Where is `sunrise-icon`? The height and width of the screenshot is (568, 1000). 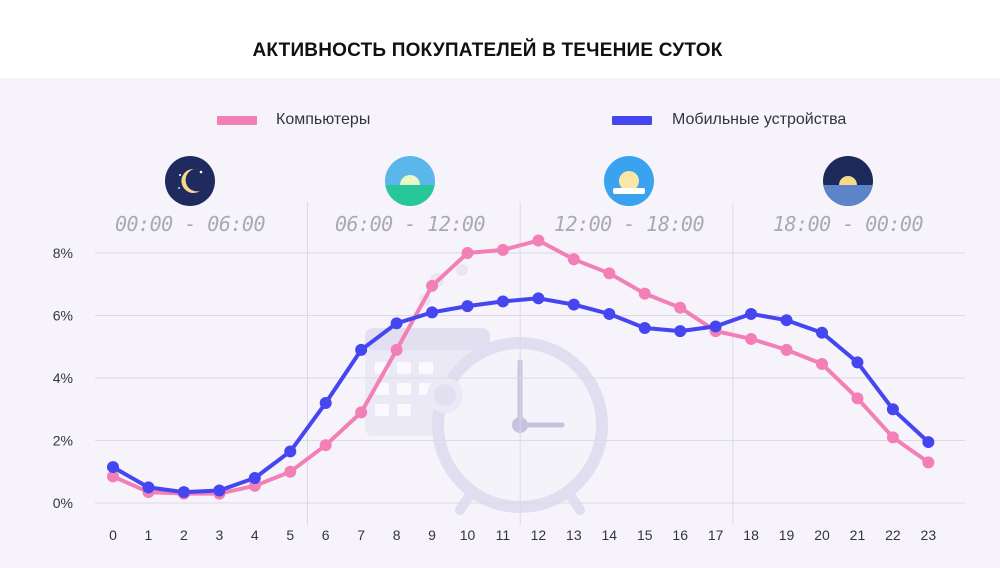
sunrise-icon is located at coordinates (410, 181).